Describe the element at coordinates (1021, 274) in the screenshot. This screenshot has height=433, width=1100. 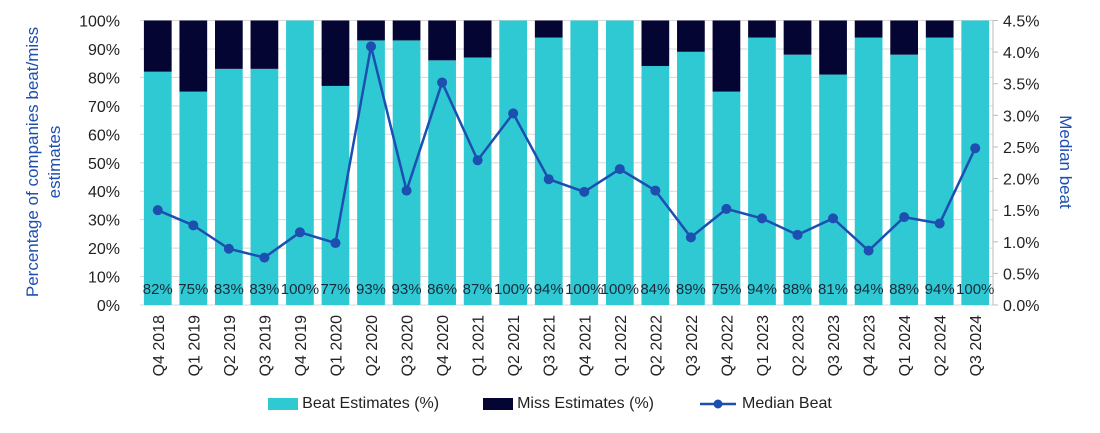
I see `y2-tick-label: 0.5%` at that location.